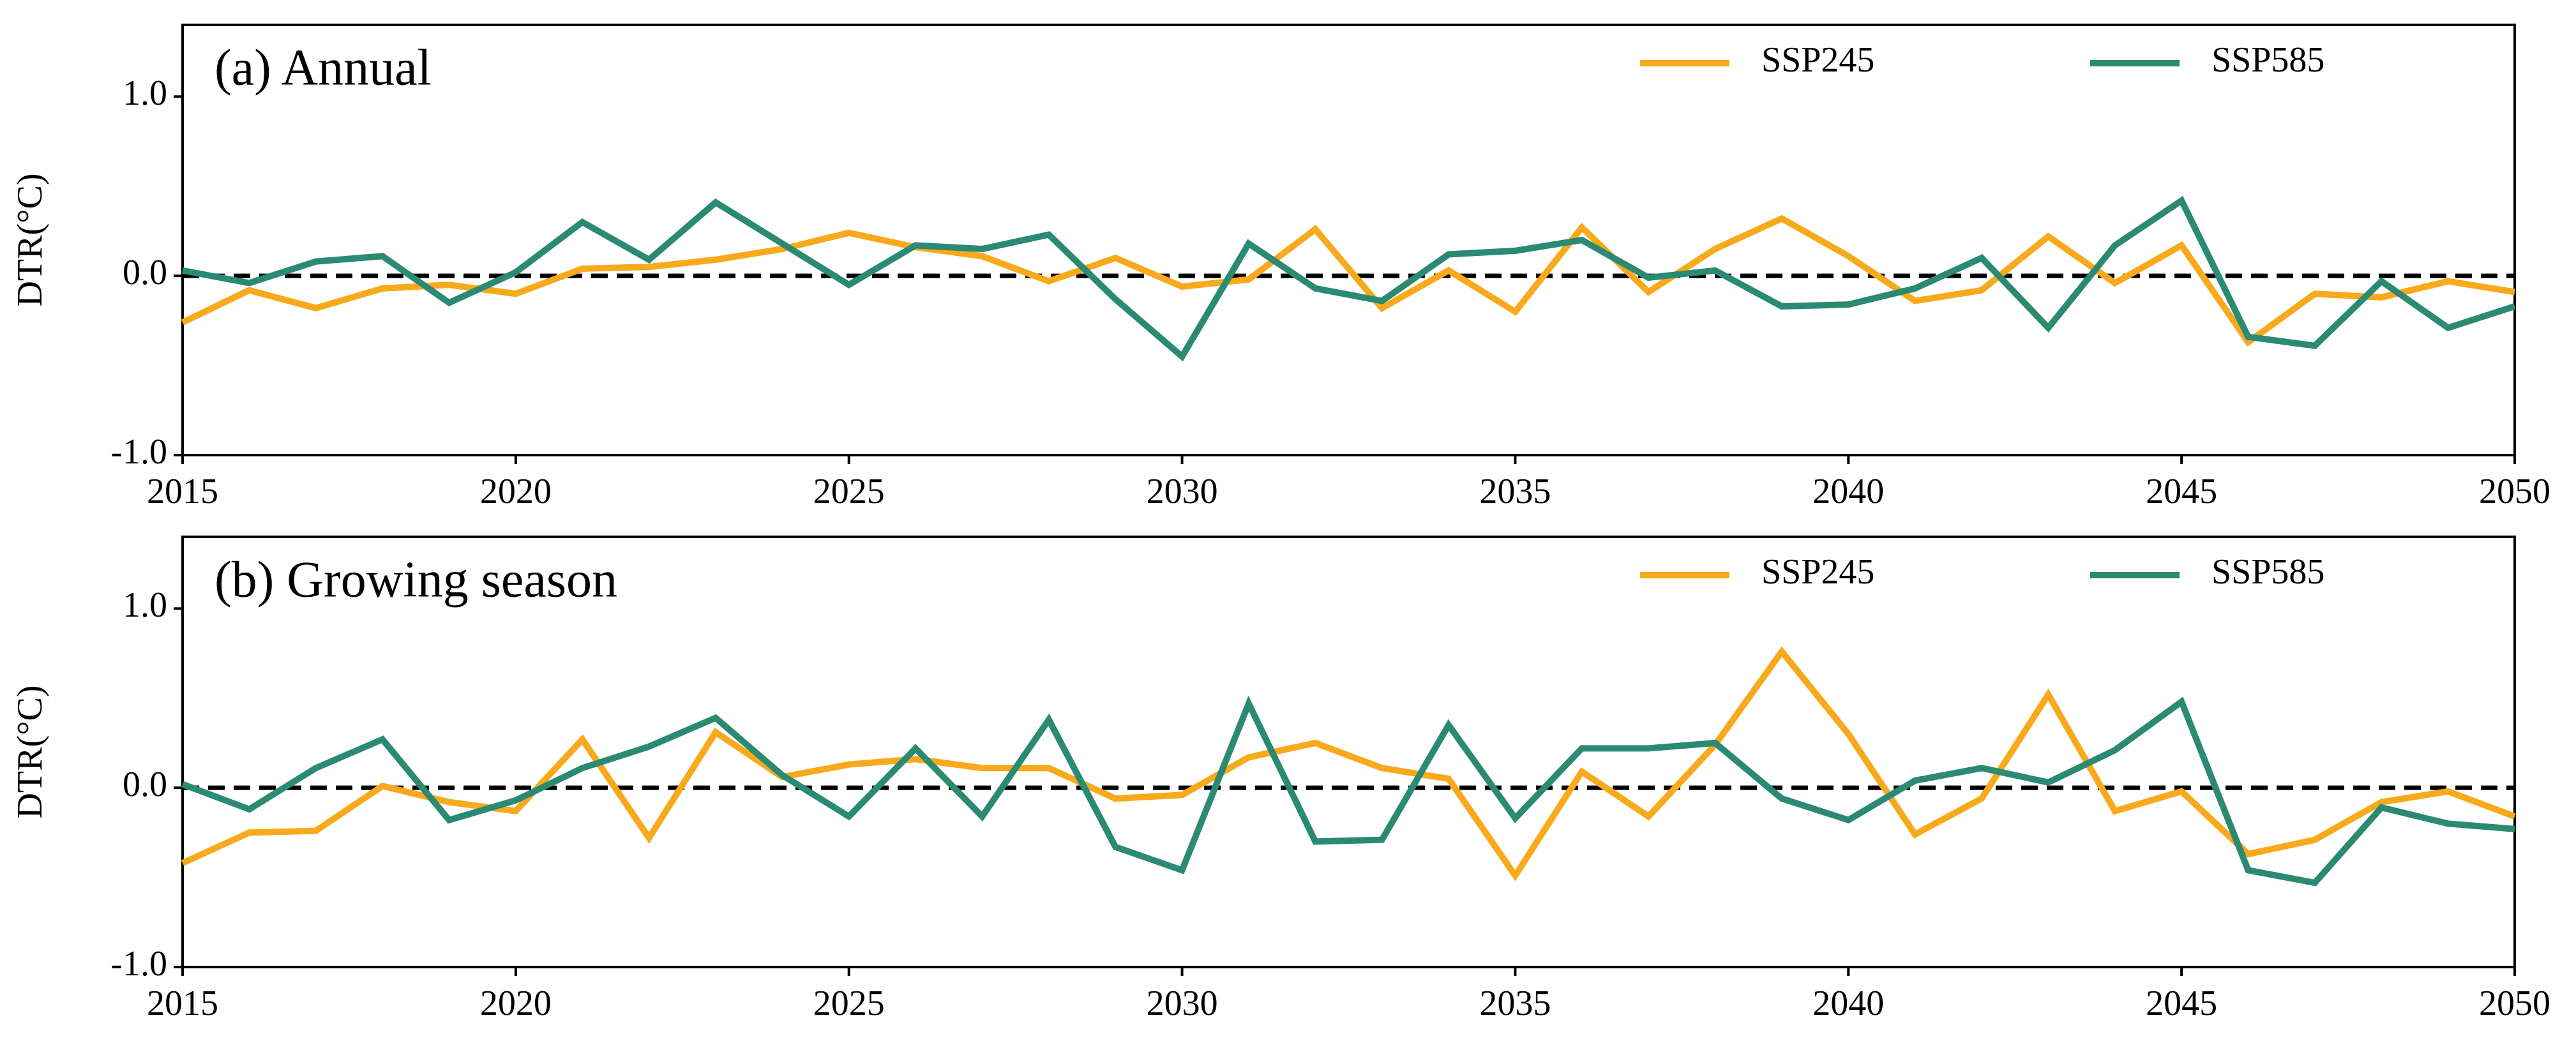 This screenshot has height=1043, width=2576. Describe the element at coordinates (416, 580) in the screenshot. I see `panel-title: (b) Growing season` at that location.